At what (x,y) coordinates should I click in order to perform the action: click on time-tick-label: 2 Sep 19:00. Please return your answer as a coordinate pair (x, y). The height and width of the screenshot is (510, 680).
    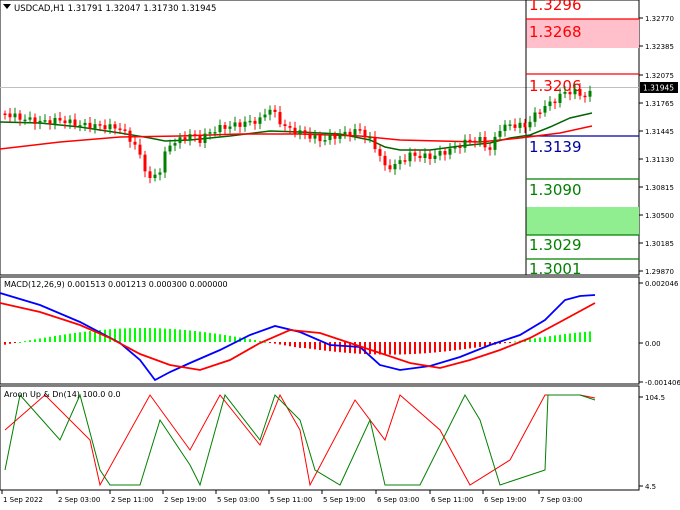
    Looking at the image, I should click on (185, 500).